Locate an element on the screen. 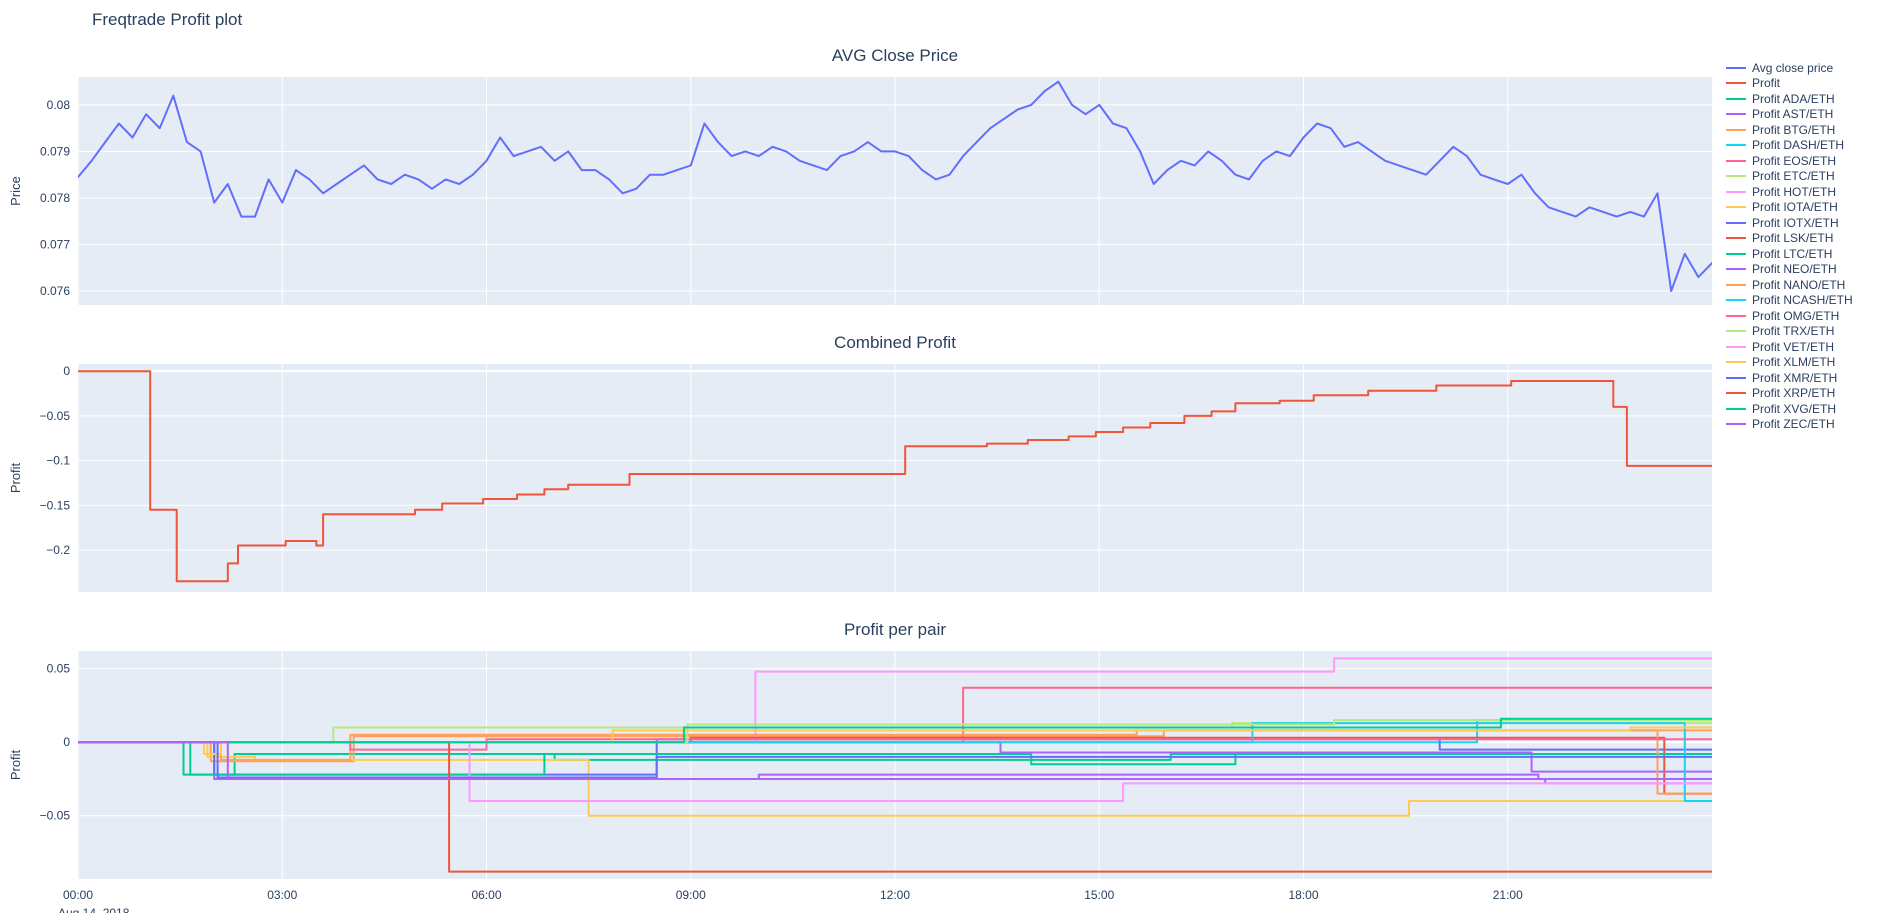 The image size is (1896, 913). svg-text: 0.076 is located at coordinates (55, 291).